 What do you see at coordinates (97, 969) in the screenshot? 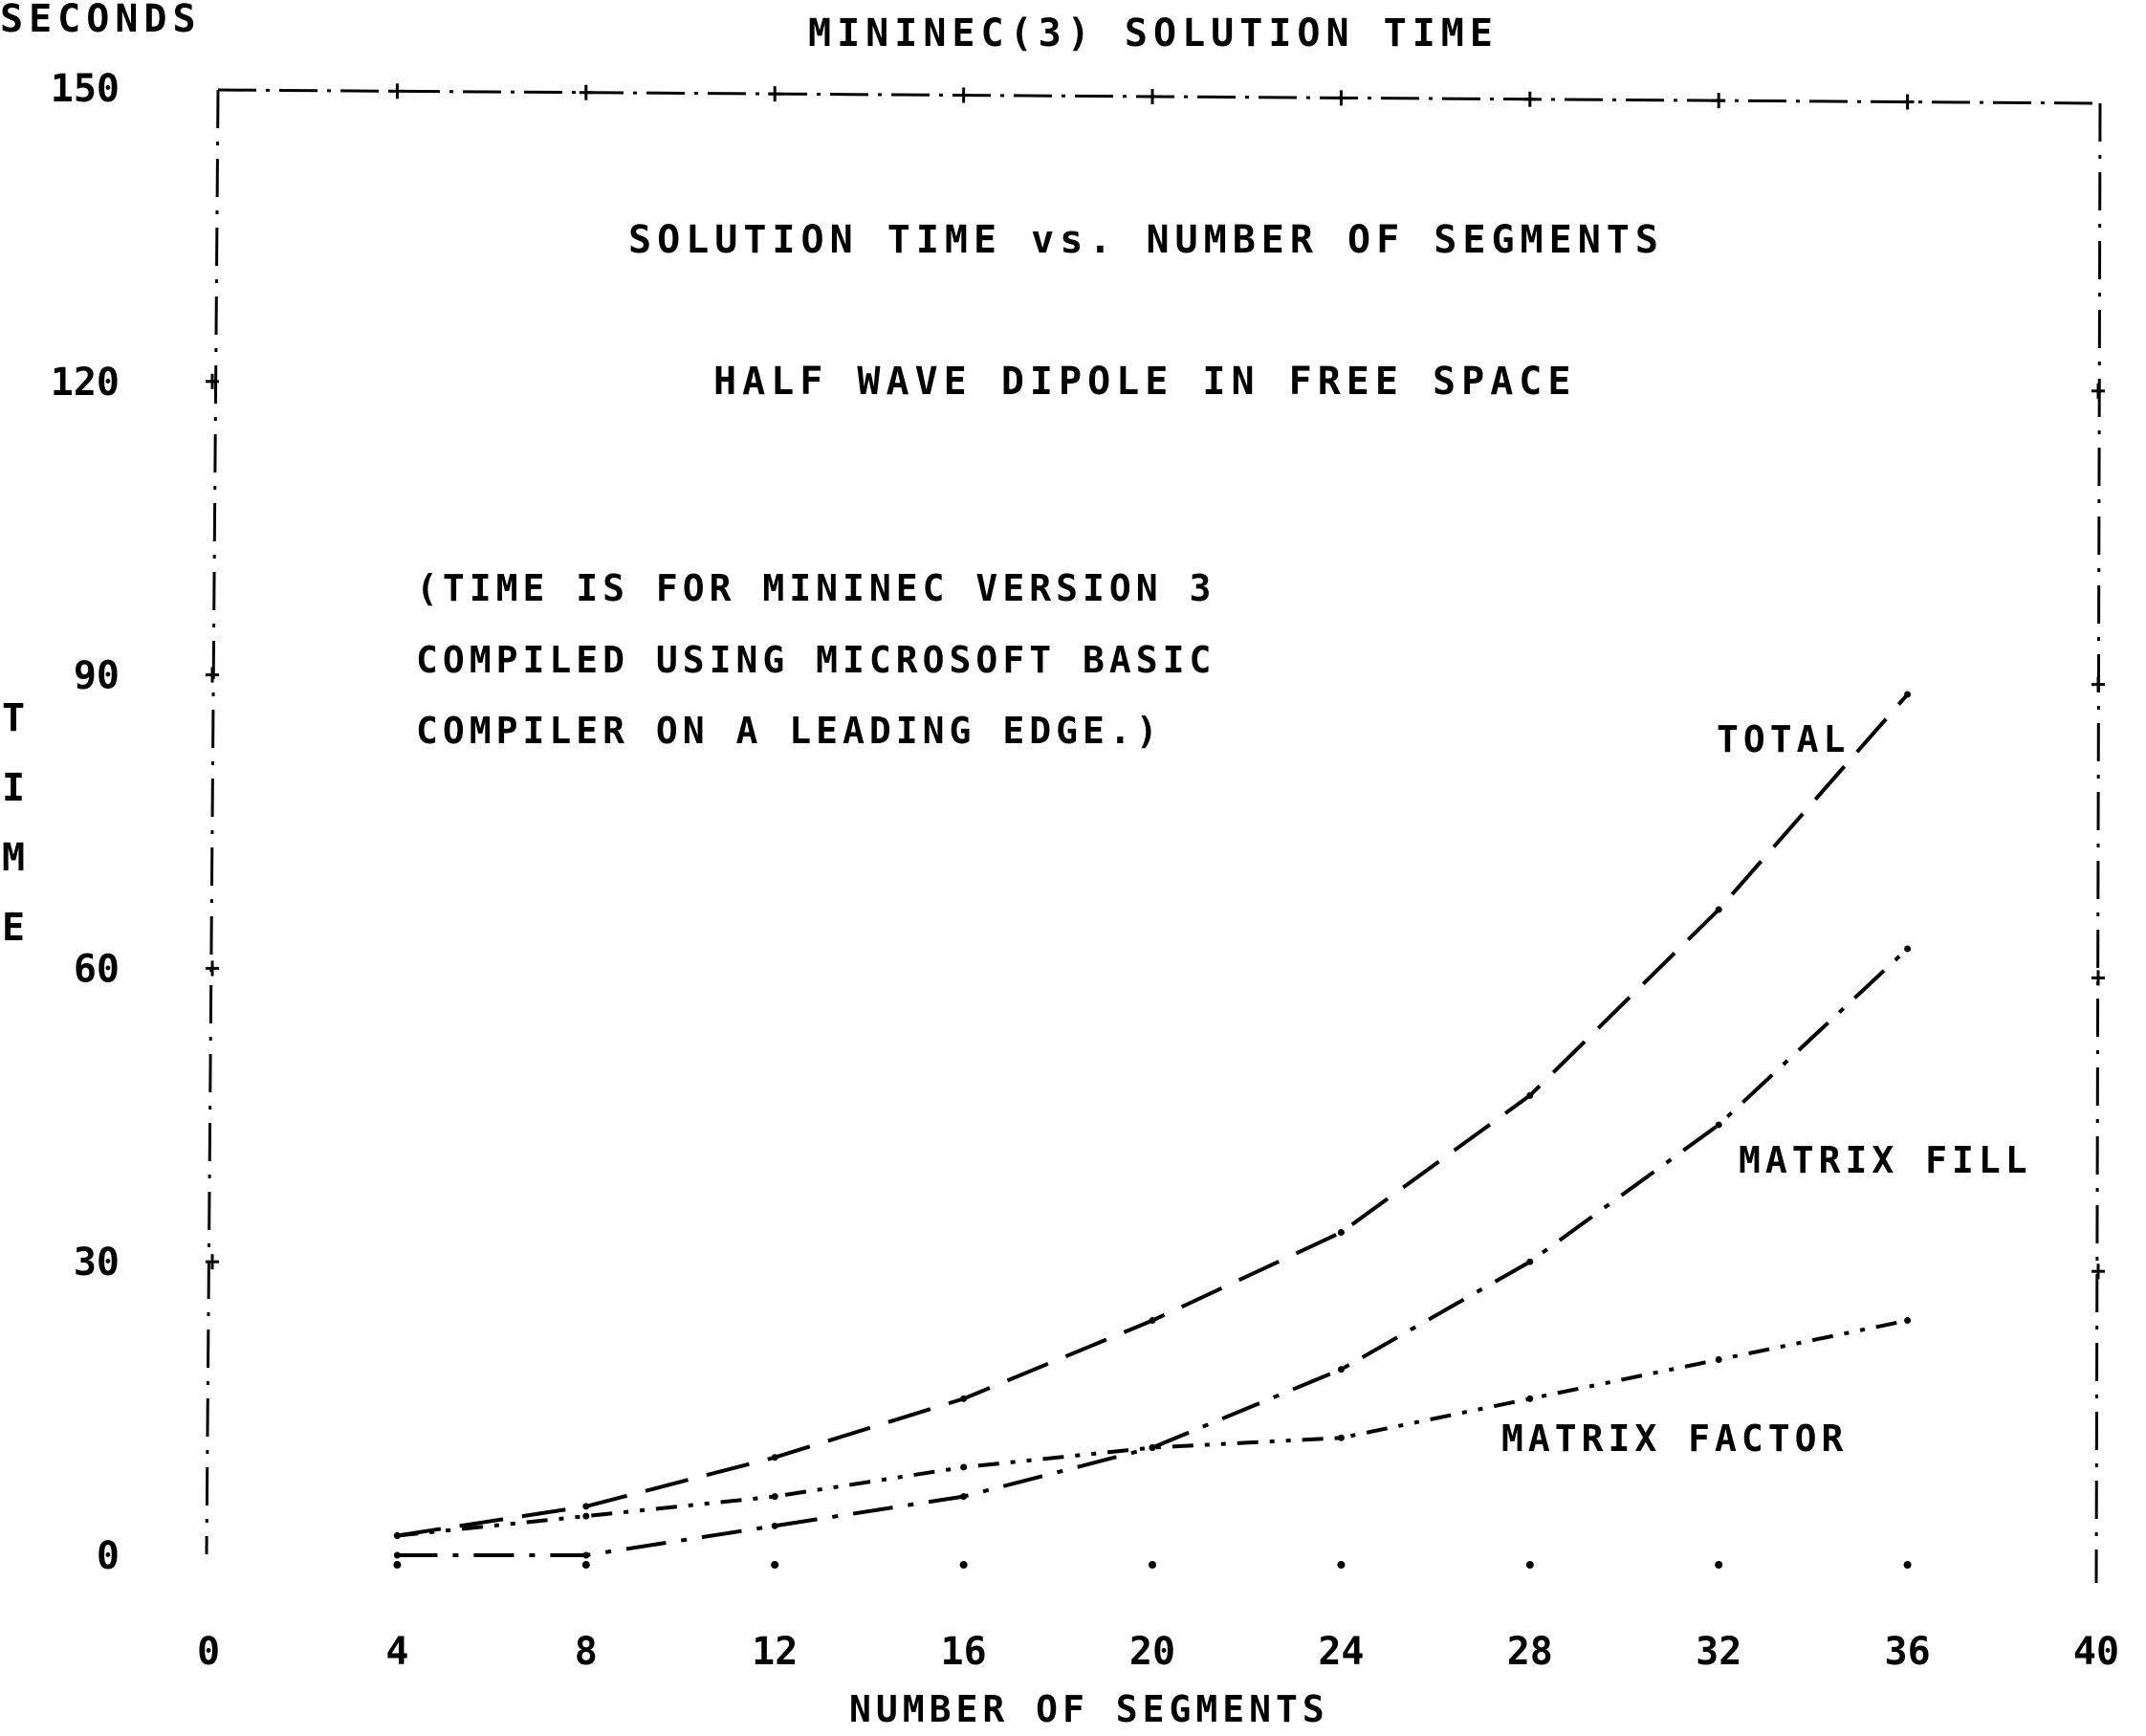
I see `y-tick-label: 60` at bounding box center [97, 969].